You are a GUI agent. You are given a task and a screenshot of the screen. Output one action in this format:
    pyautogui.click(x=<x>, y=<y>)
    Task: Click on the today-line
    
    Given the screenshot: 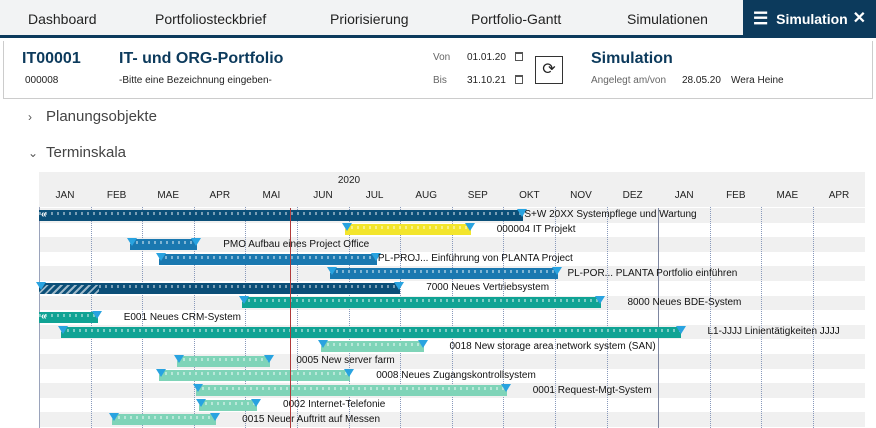 What is the action you would take?
    pyautogui.click(x=291, y=318)
    